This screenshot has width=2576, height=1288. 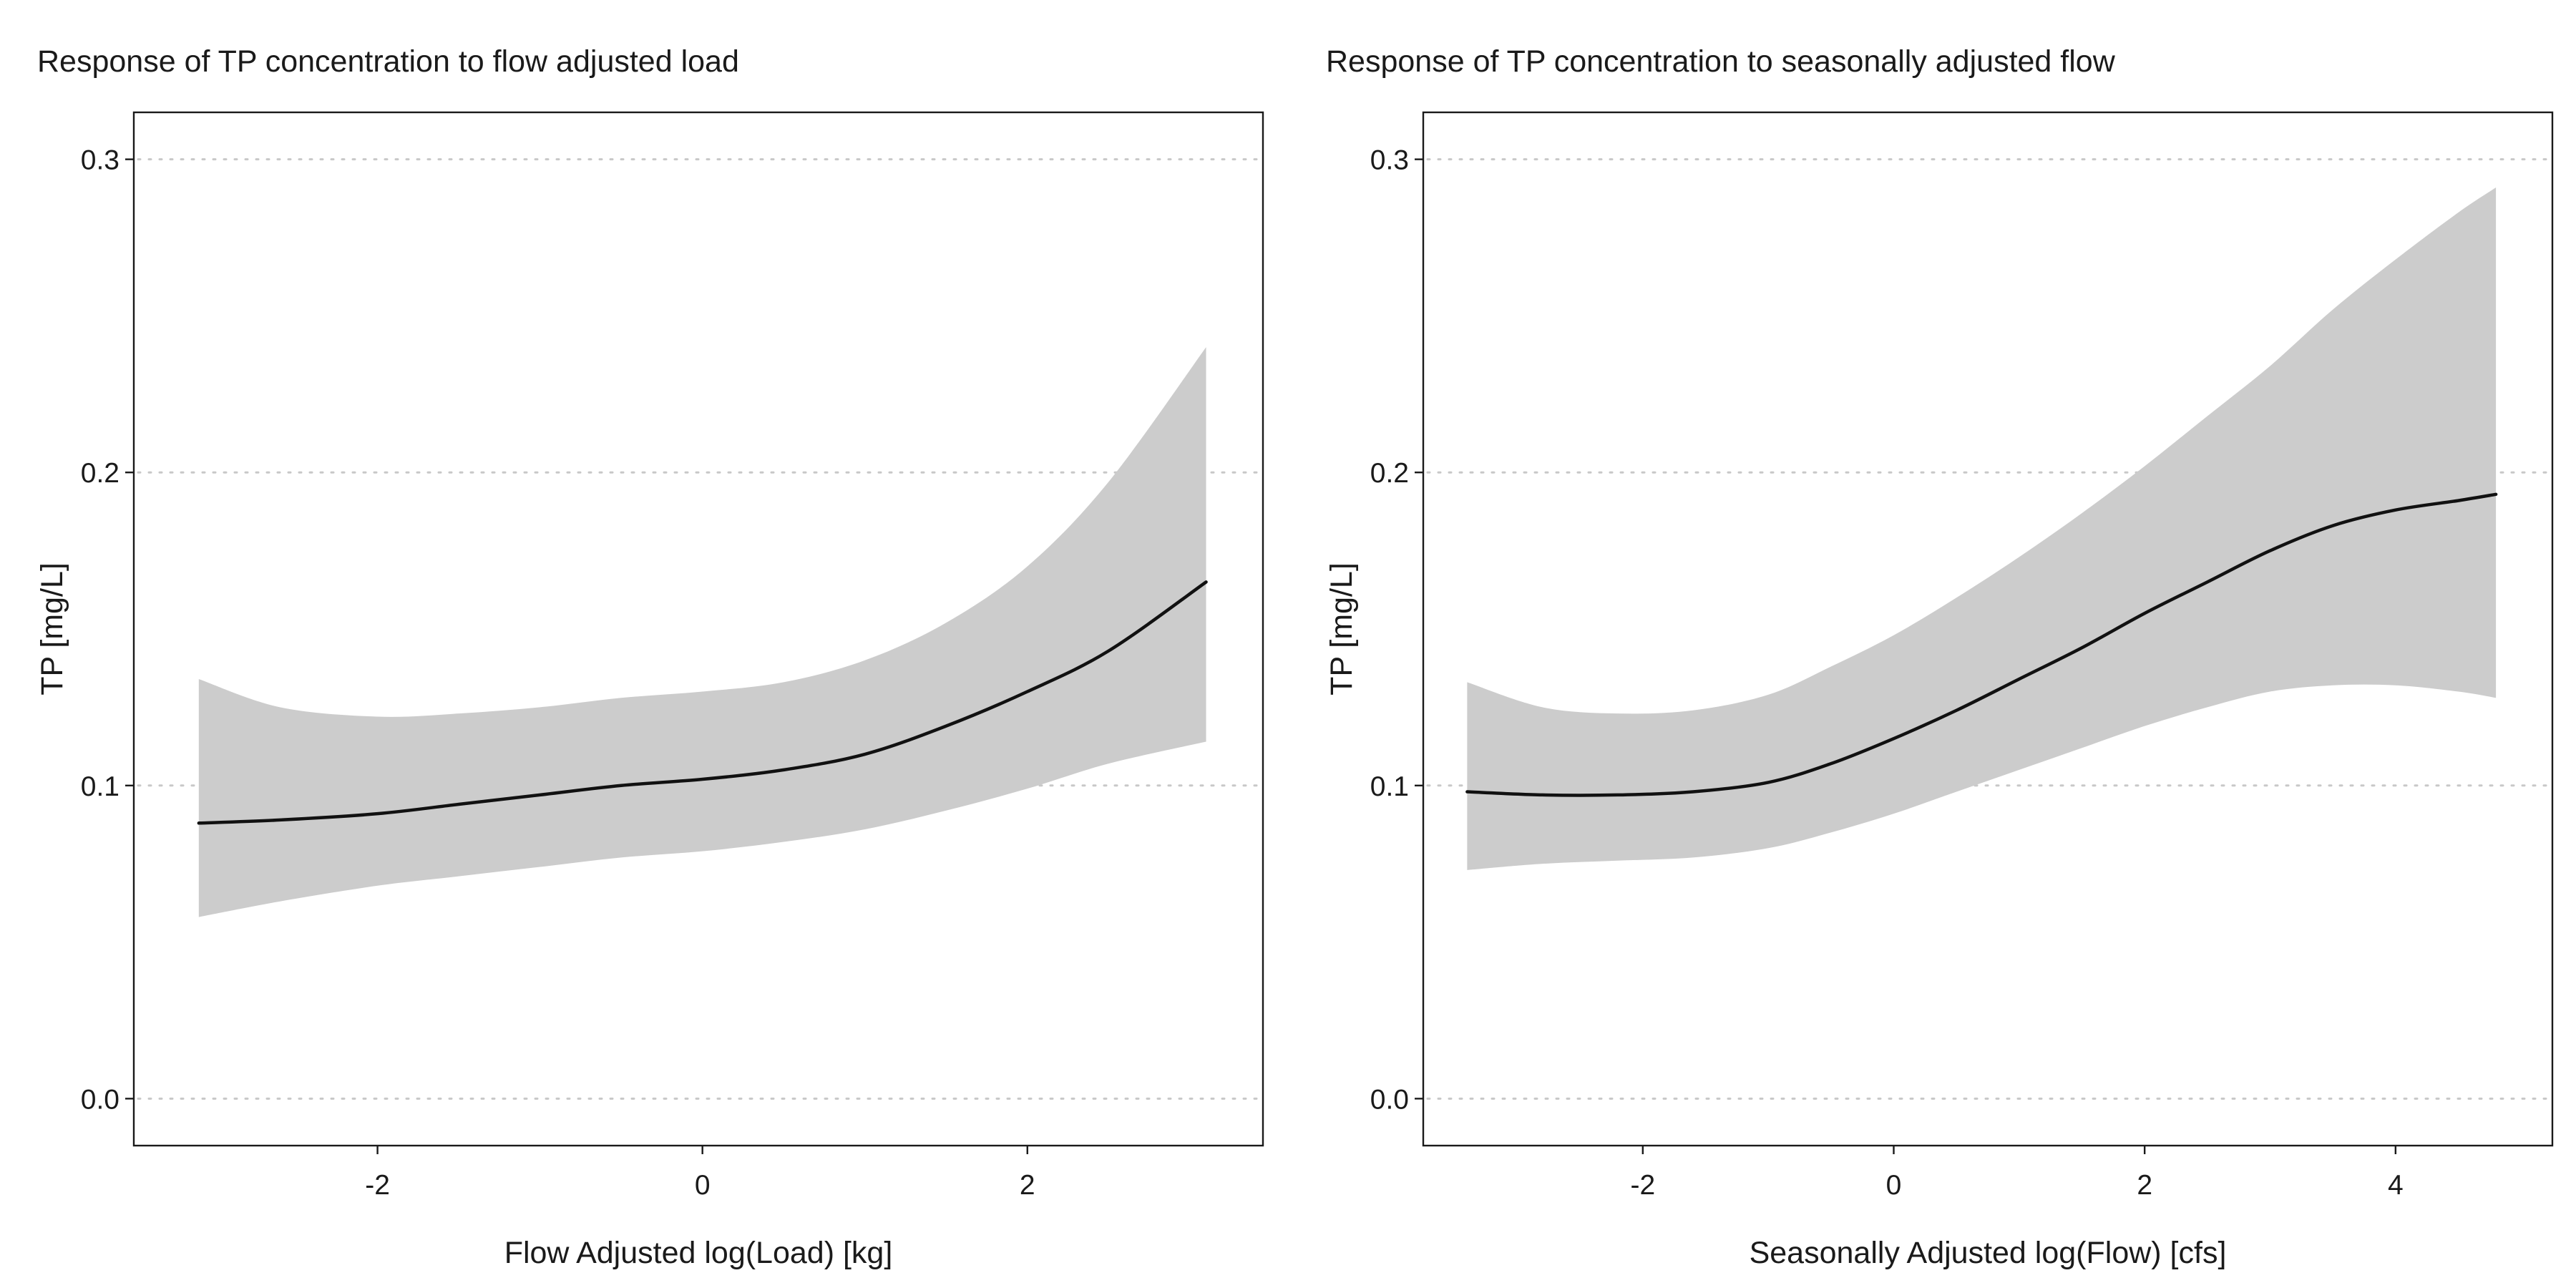 What do you see at coordinates (1981, 644) in the screenshot?
I see `panel-right-fit-line` at bounding box center [1981, 644].